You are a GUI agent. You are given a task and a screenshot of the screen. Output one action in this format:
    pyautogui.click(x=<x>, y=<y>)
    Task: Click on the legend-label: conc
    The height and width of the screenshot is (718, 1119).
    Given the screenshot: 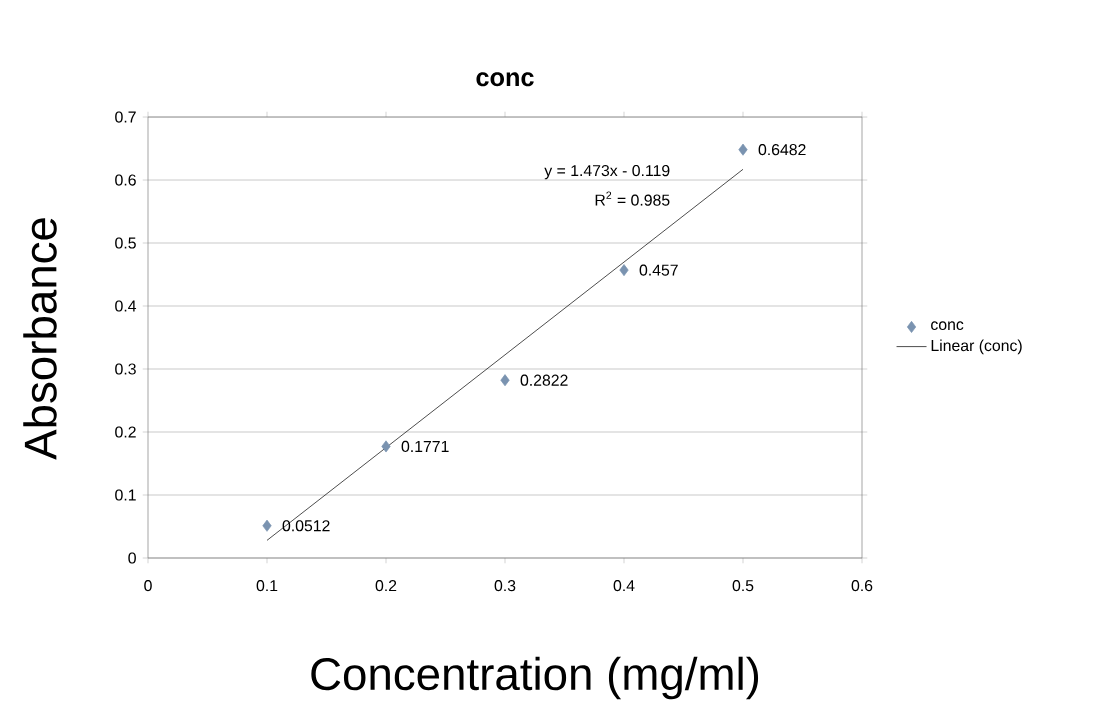 What is the action you would take?
    pyautogui.click(x=947, y=326)
    